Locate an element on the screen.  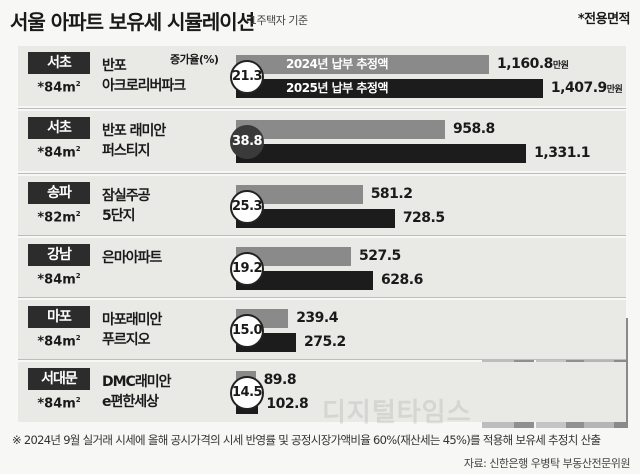
area-note: *전용면적 is located at coordinates (604, 19).